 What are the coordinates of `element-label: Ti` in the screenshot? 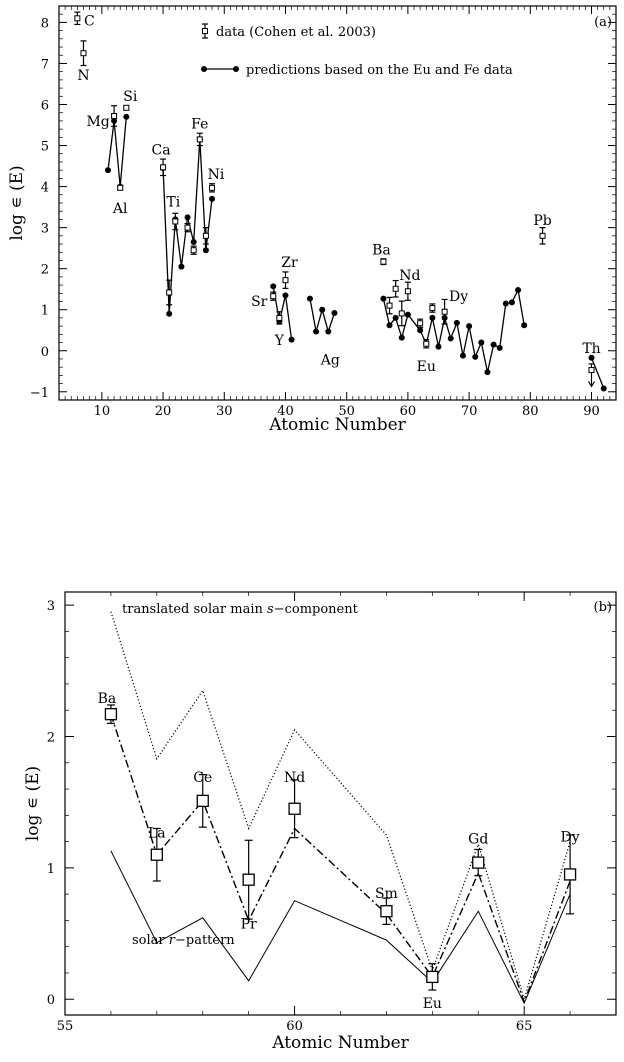 It's located at (173, 202).